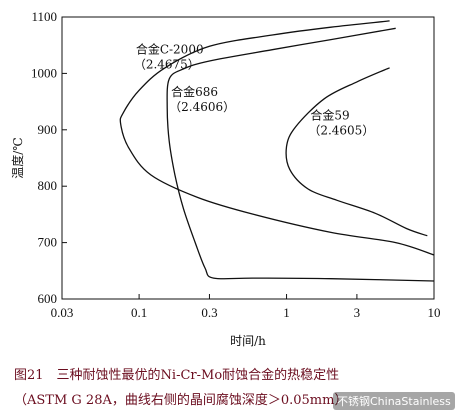  Describe the element at coordinates (48, 298) in the screenshot. I see `y-tick-label: 600` at that location.